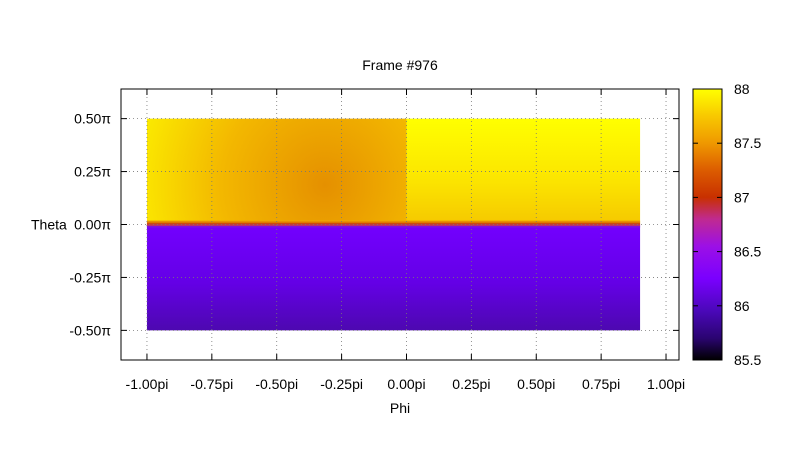 The image size is (800, 450). What do you see at coordinates (666, 384) in the screenshot?
I see `x-tick-label: 1.00pi` at bounding box center [666, 384].